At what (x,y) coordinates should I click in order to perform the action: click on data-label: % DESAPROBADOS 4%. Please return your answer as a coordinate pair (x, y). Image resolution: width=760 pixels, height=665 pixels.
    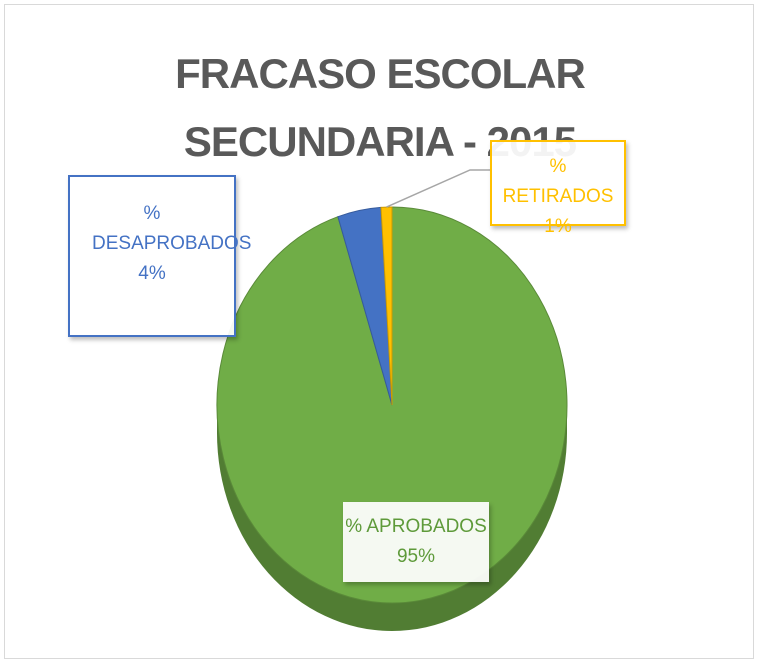
    Looking at the image, I should click on (160, 256).